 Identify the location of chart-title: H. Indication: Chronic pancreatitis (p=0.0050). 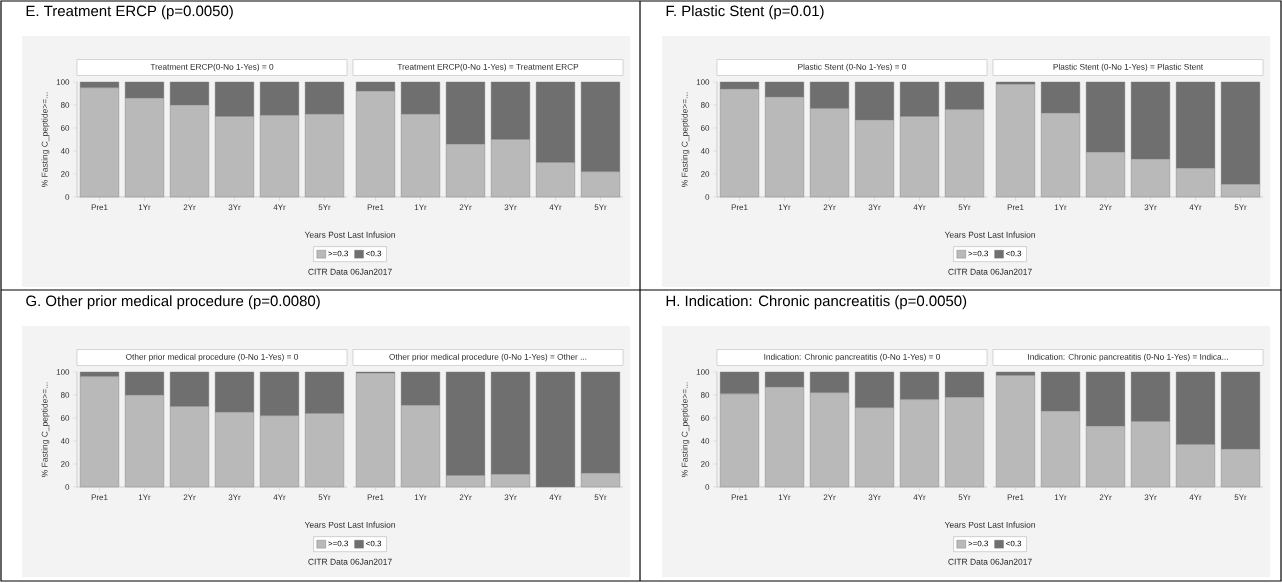
(816, 302).